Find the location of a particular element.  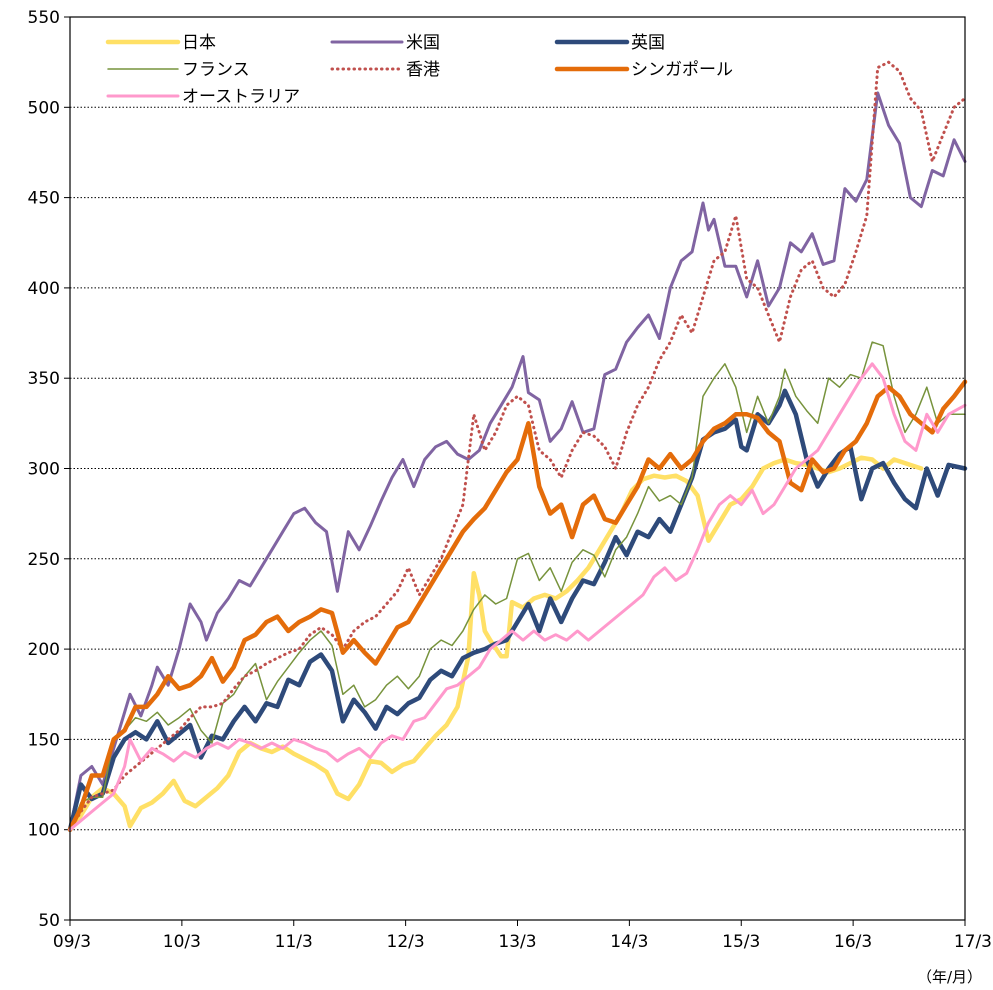

y-tick-label-50: 50 is located at coordinates (49, 921).